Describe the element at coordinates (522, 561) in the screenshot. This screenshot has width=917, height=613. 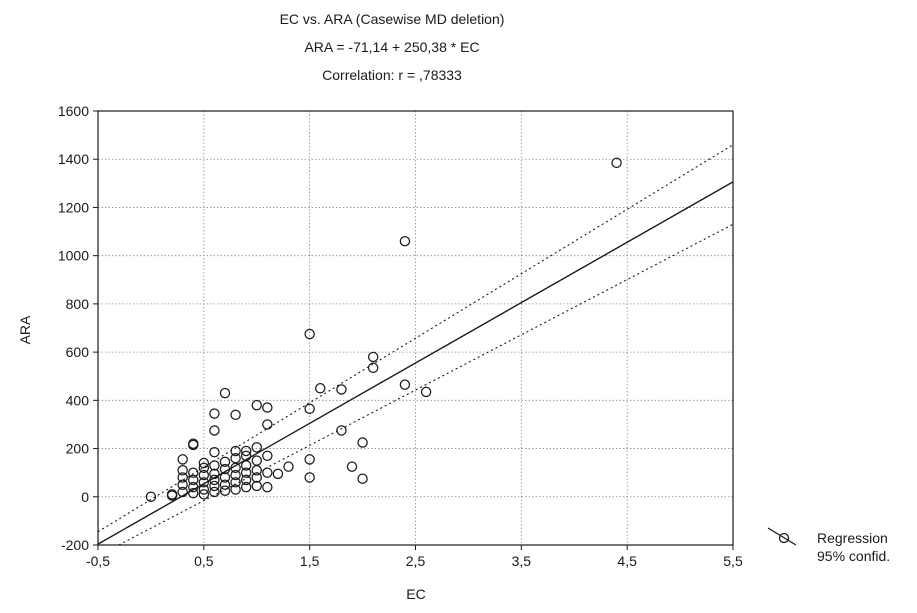
I see `x-tick-label: 3,5` at that location.